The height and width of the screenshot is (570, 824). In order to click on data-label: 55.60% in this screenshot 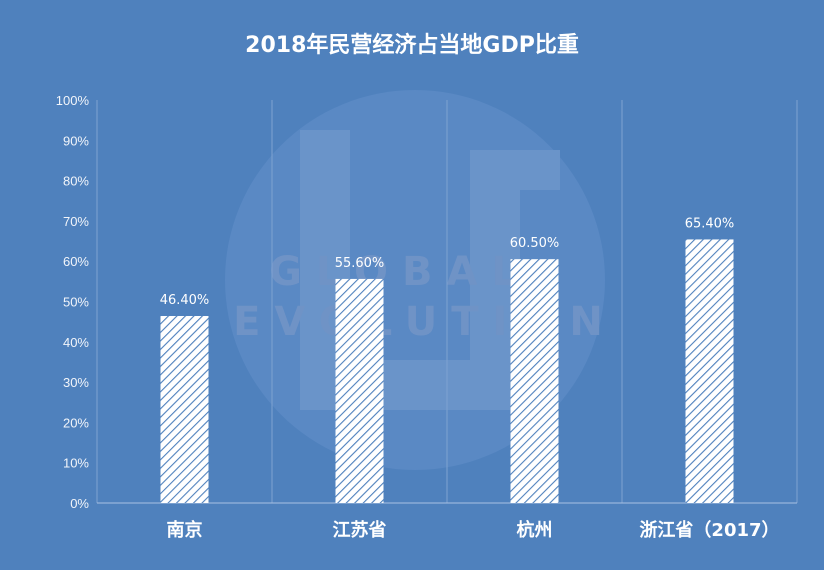, I will do `click(360, 263)`.